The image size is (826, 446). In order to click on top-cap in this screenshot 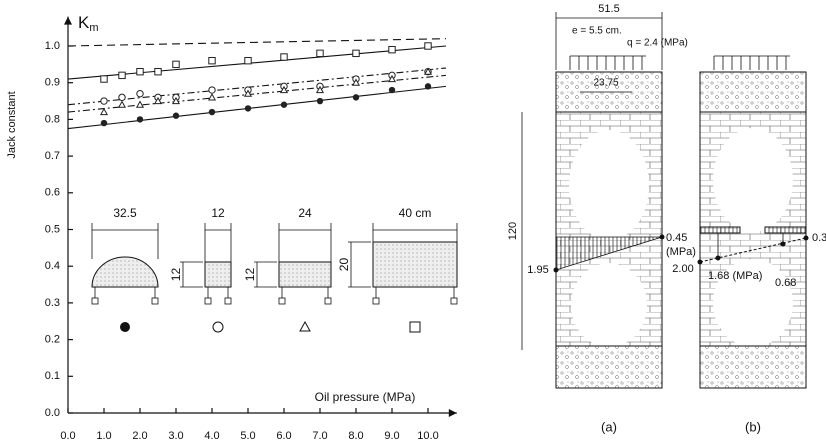, I will do `click(753, 92)`.